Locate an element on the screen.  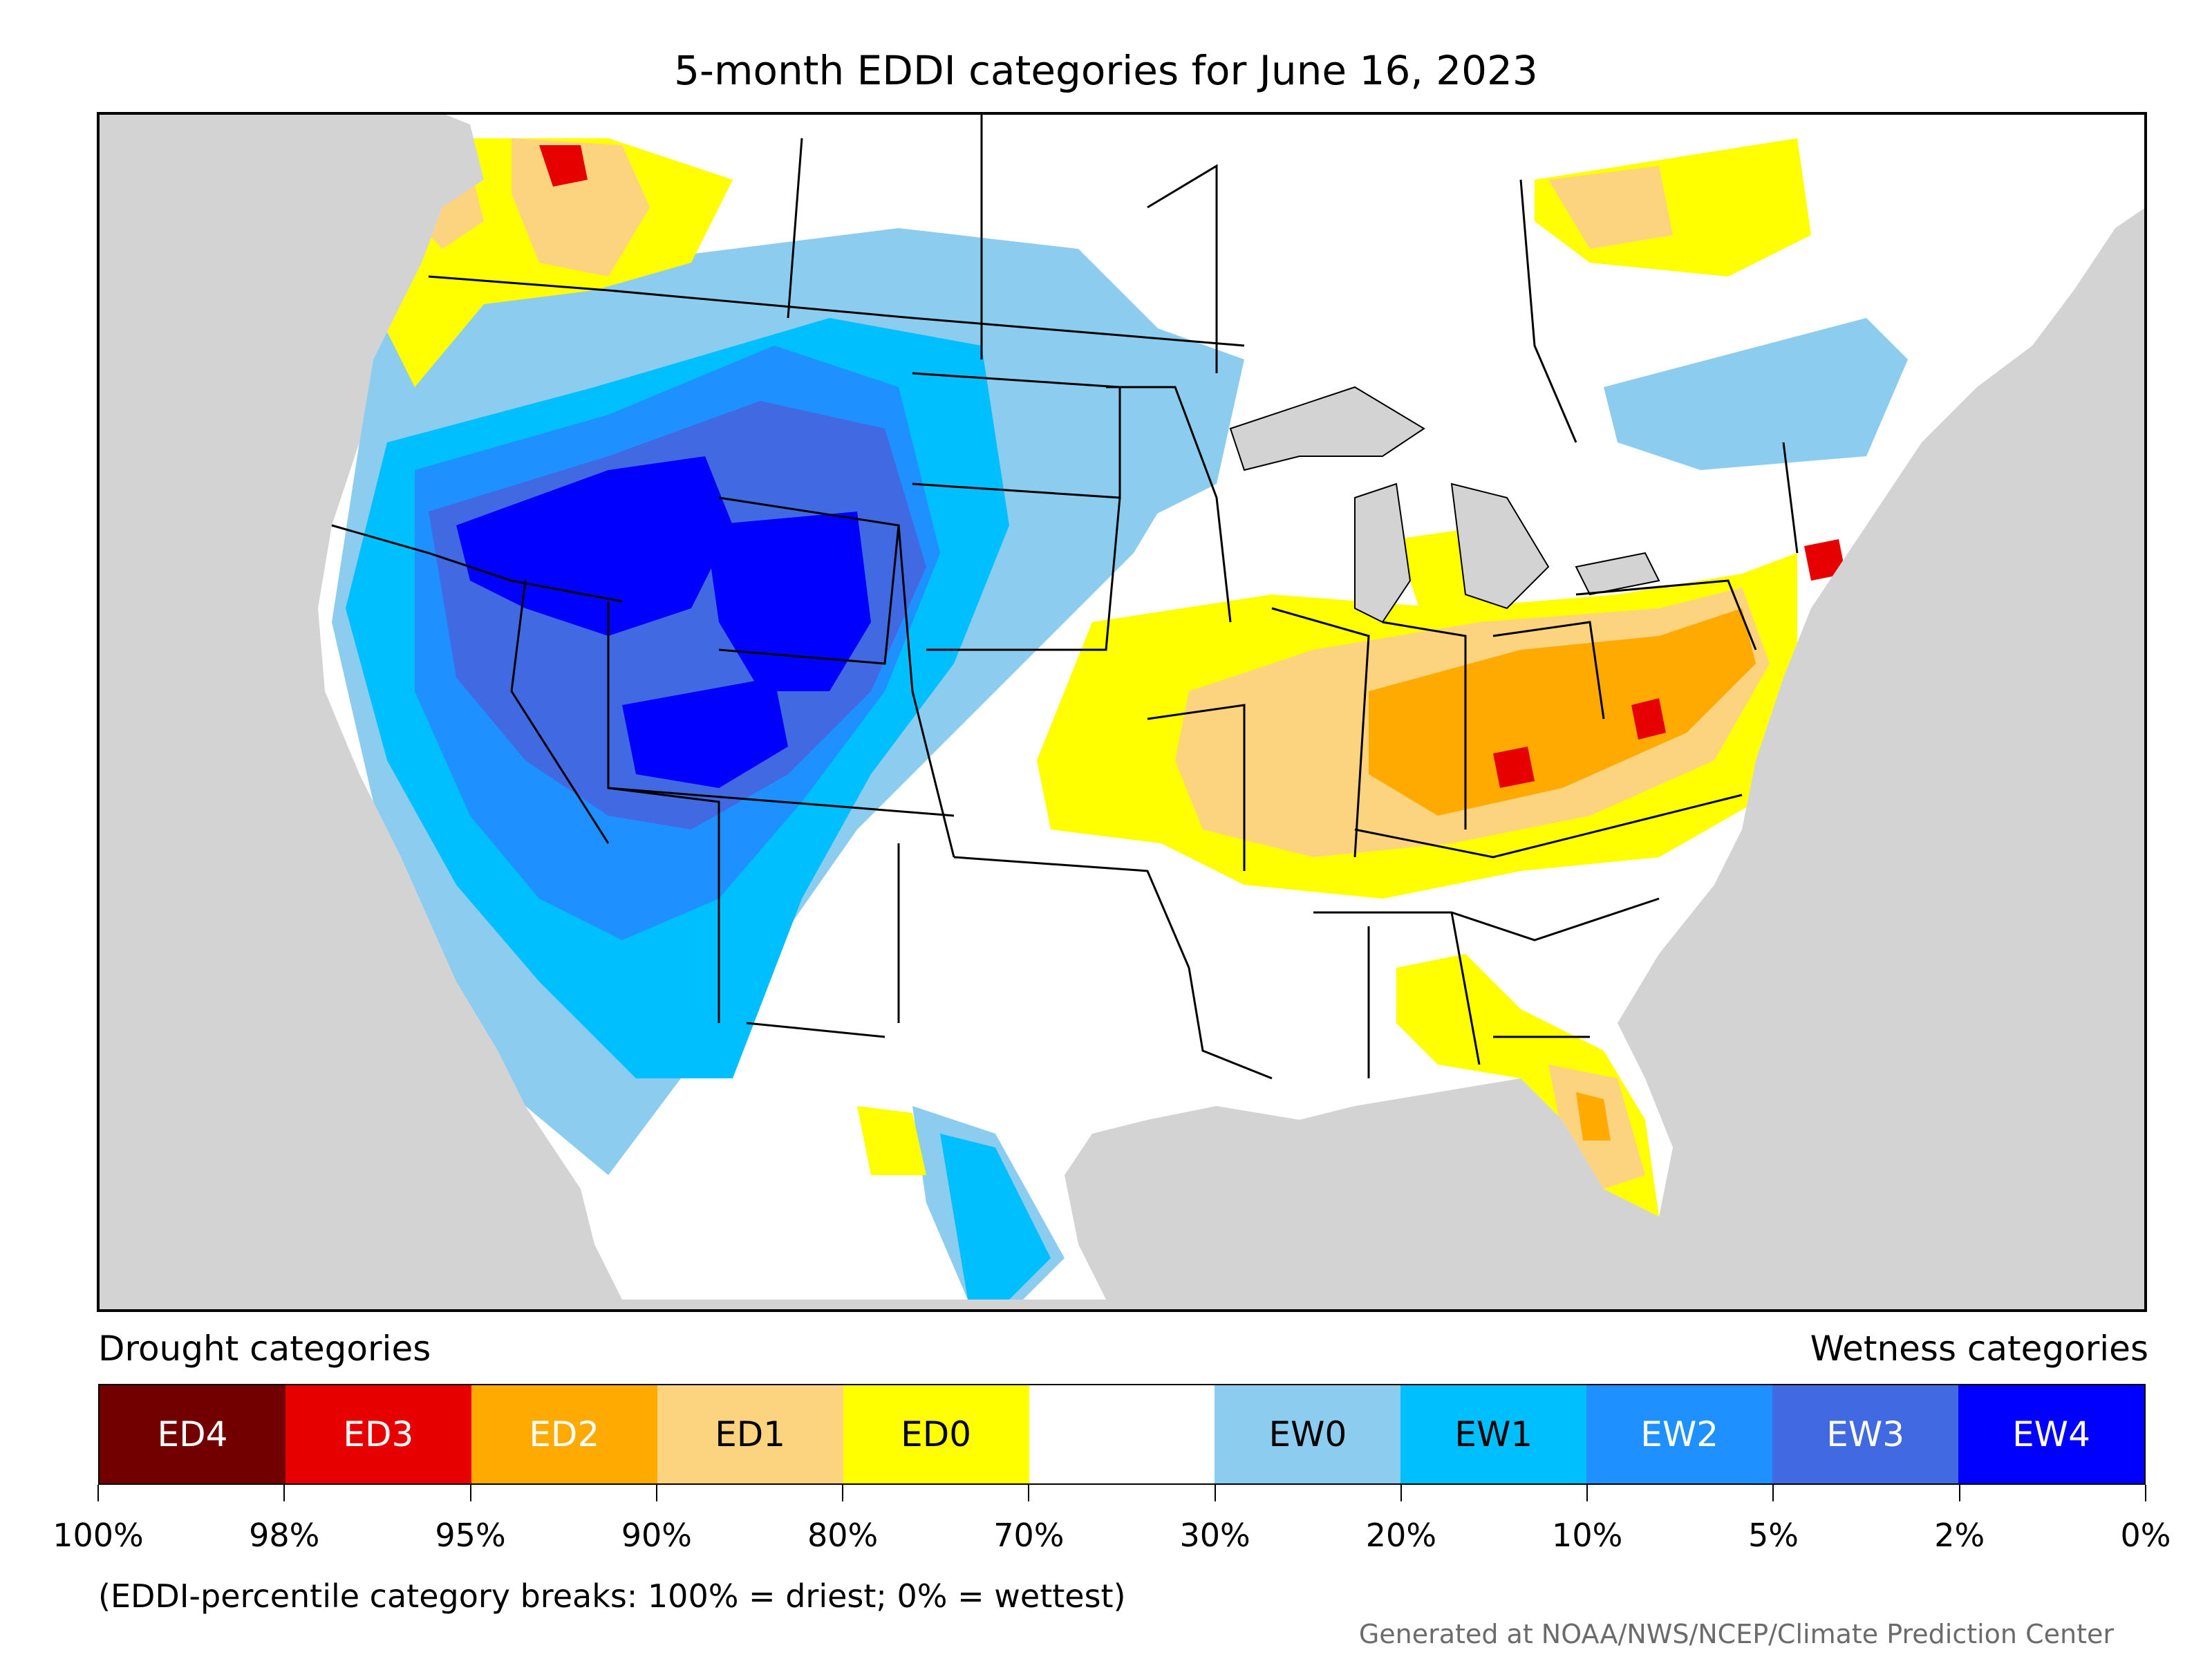
region-ed3-kentucky is located at coordinates (1514, 767).